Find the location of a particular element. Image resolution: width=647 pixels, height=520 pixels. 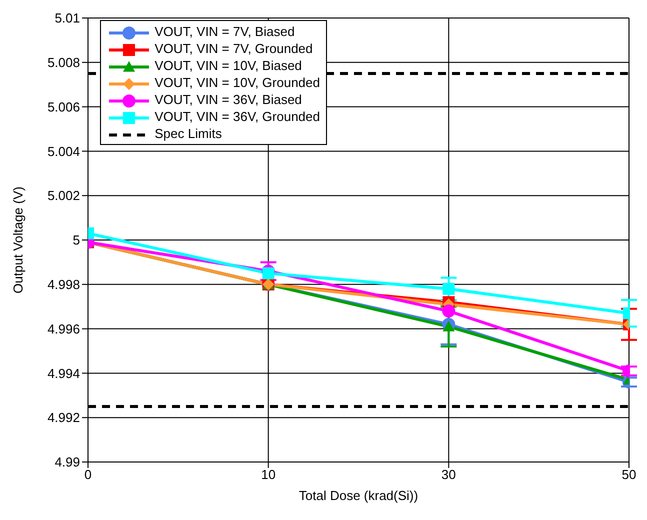

y-tick-label: 5.002 is located at coordinates (63, 196).